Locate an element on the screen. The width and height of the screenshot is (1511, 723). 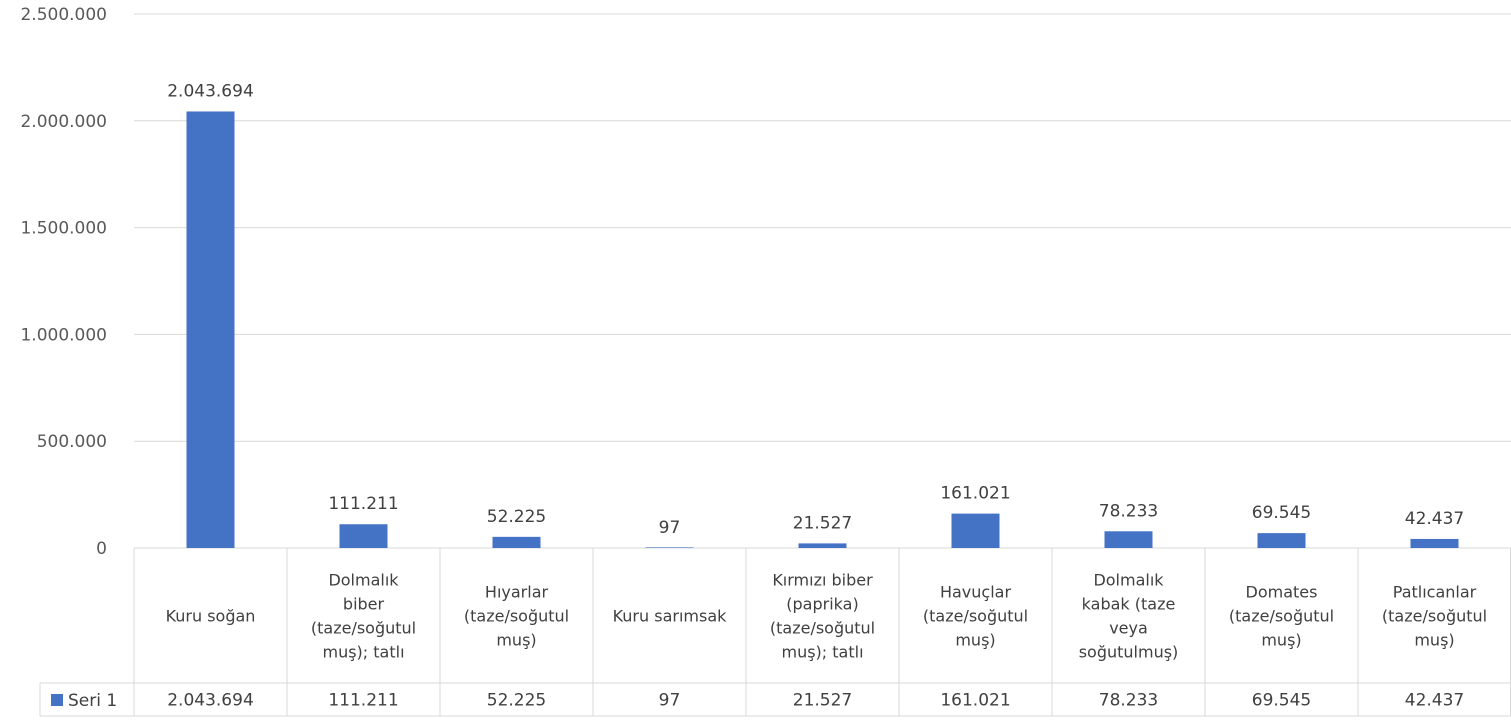
data-label: 78.233 is located at coordinates (1128, 511).